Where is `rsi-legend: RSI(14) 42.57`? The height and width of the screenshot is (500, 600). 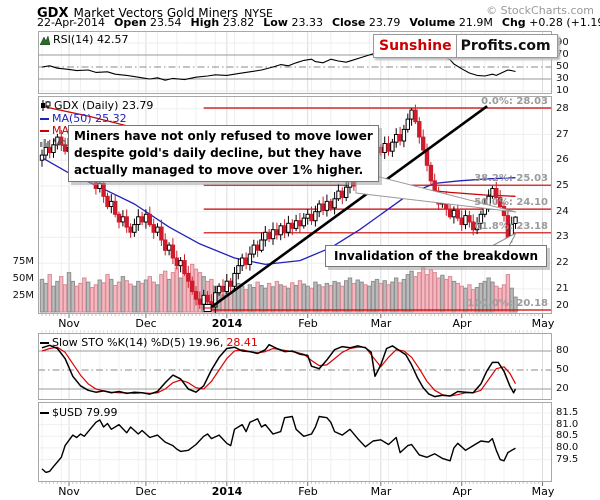
rsi-legend: RSI(14) 42.57 is located at coordinates (84, 39).